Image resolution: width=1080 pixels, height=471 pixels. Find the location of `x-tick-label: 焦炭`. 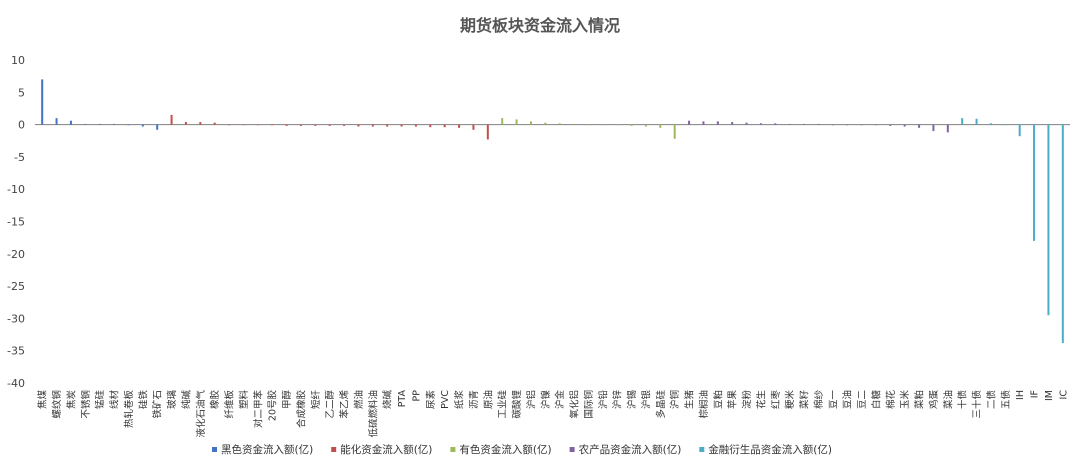

x-tick-label: 焦炭 is located at coordinates (71, 400).